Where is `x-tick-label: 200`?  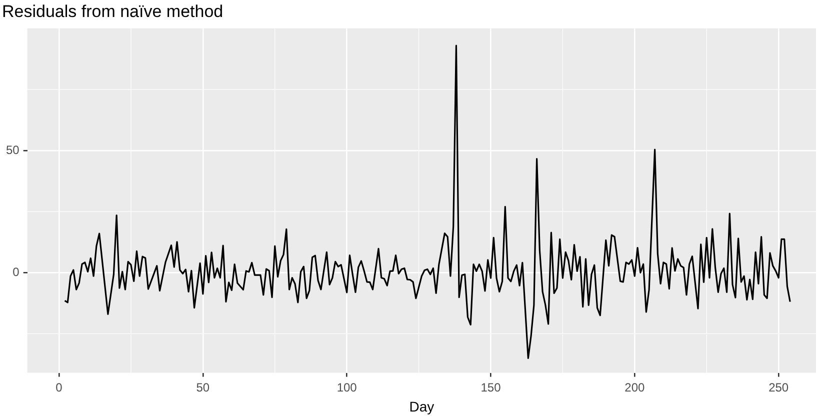
x-tick-label: 200 is located at coordinates (634, 387).